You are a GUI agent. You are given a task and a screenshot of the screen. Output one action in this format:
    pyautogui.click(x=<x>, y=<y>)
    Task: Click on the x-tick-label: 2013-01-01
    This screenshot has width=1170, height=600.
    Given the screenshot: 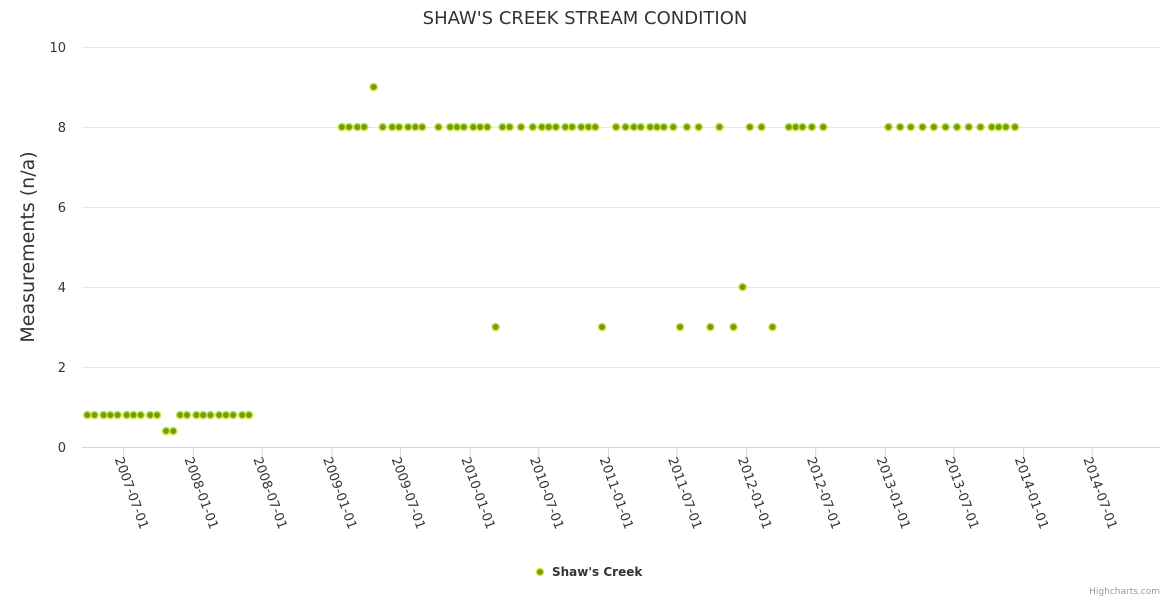 What is the action you would take?
    pyautogui.click(x=893, y=493)
    